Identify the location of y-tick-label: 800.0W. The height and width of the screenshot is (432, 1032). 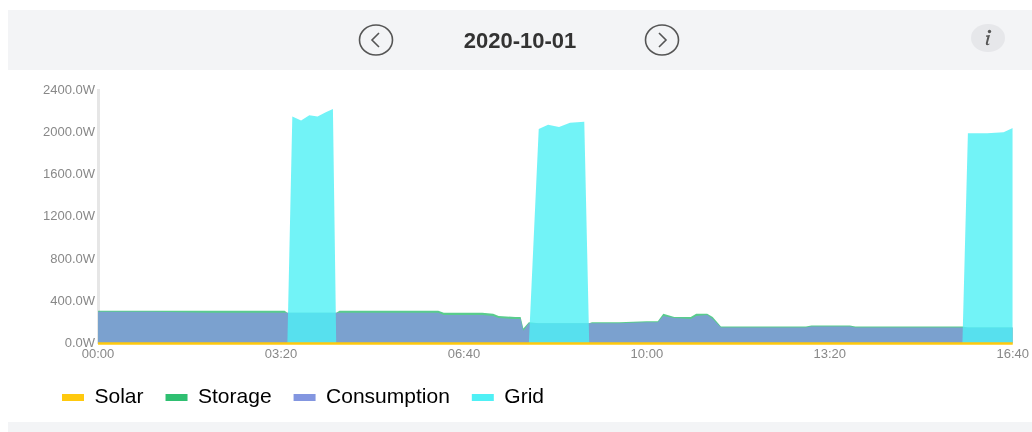
(73, 258).